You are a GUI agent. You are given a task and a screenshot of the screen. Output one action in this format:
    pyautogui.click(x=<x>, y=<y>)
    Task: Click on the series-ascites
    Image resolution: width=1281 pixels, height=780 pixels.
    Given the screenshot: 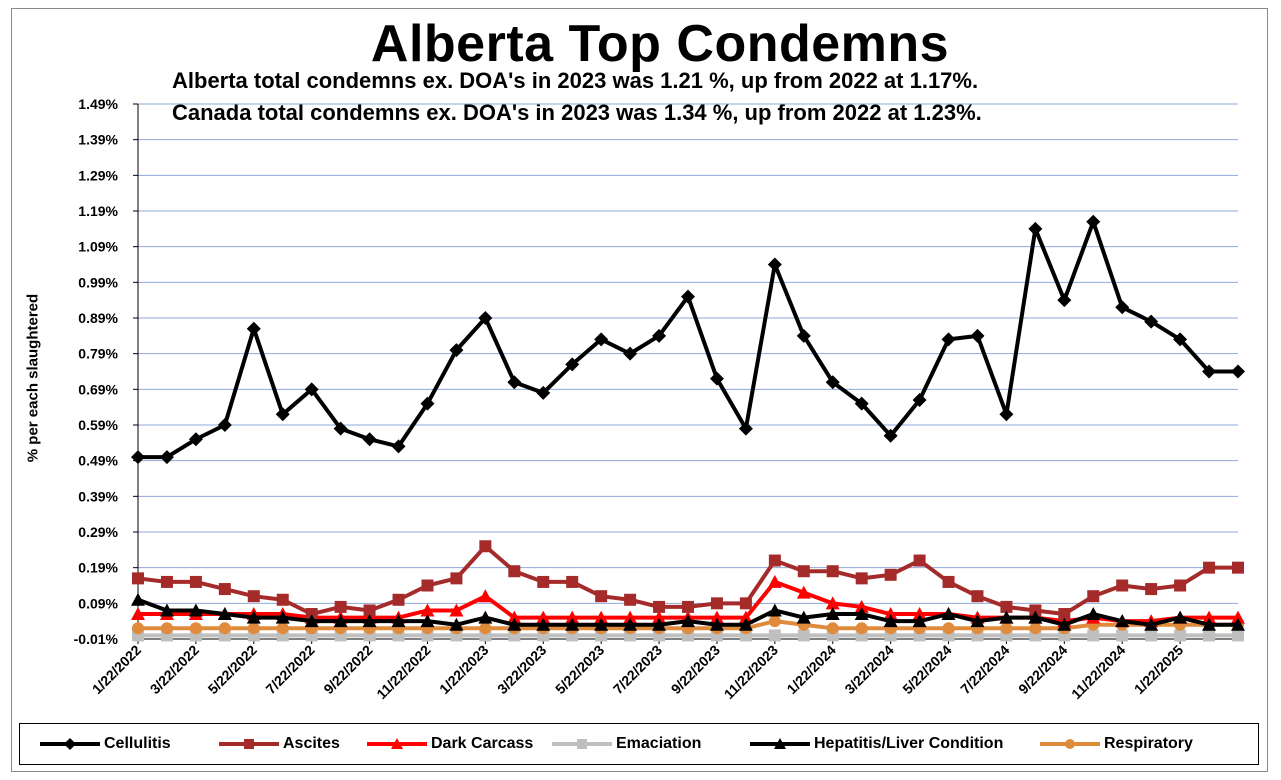 What is the action you would take?
    pyautogui.click(x=688, y=580)
    